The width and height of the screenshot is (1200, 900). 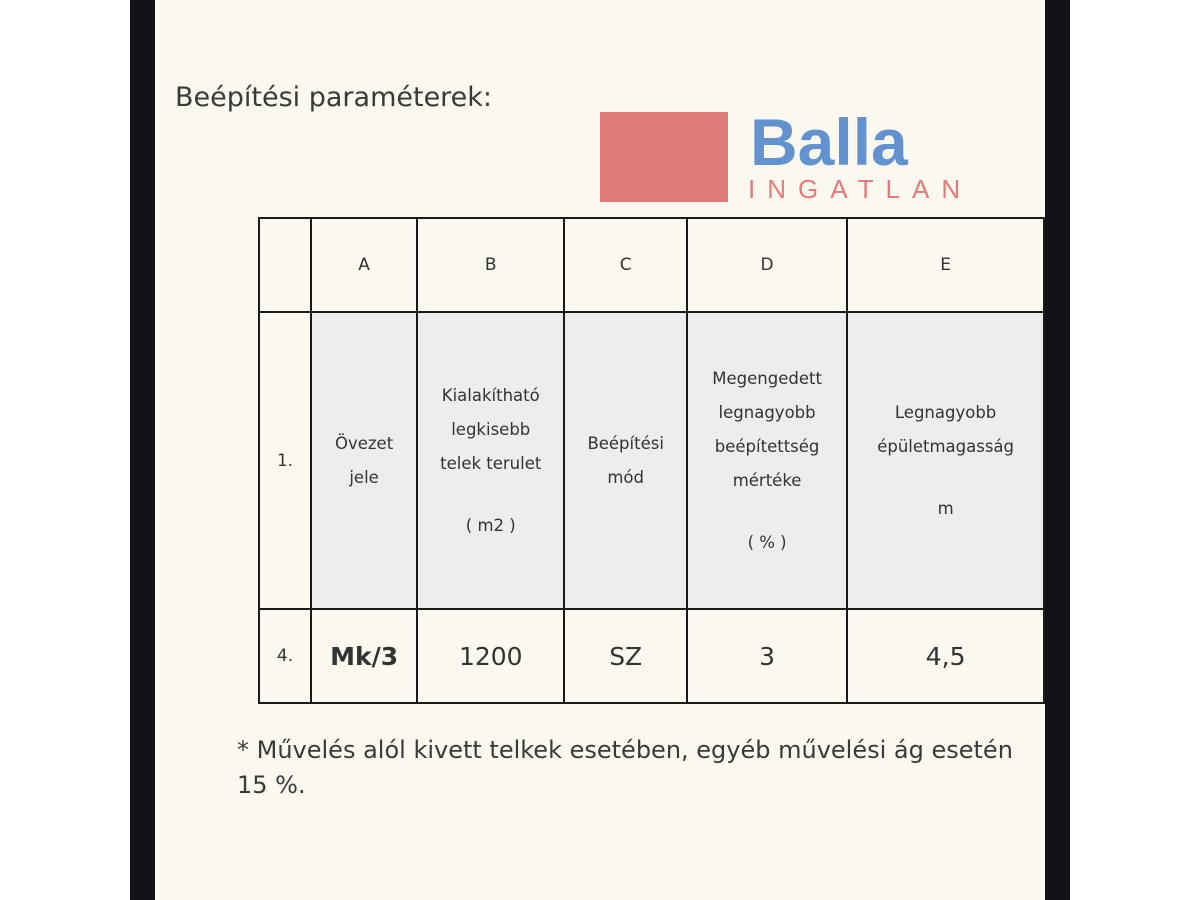 I want to click on cell-building-mode: SZ, so click(x=625, y=656).